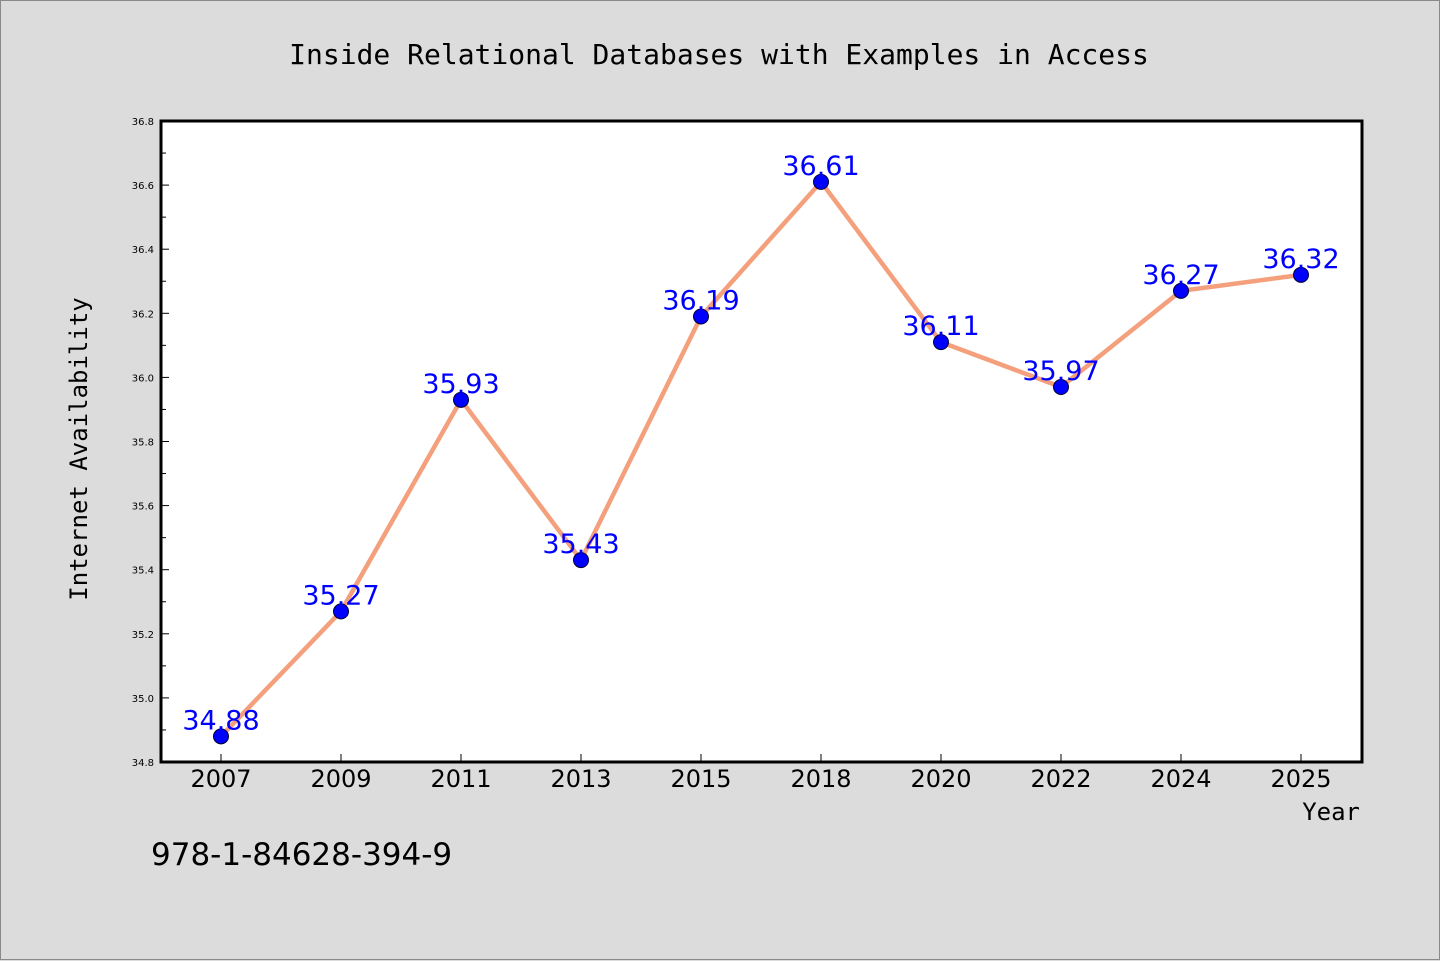 This screenshot has width=1440, height=961. I want to click on y-tick-label: 36.4, so click(143, 250).